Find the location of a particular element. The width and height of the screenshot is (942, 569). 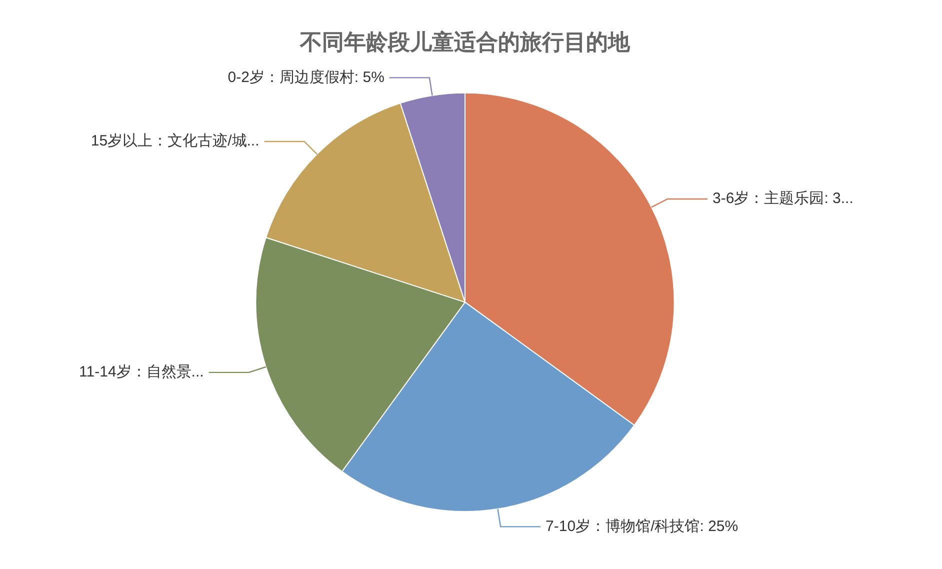

slice-label: 3-6岁：主题乐园 is located at coordinates (783, 199).